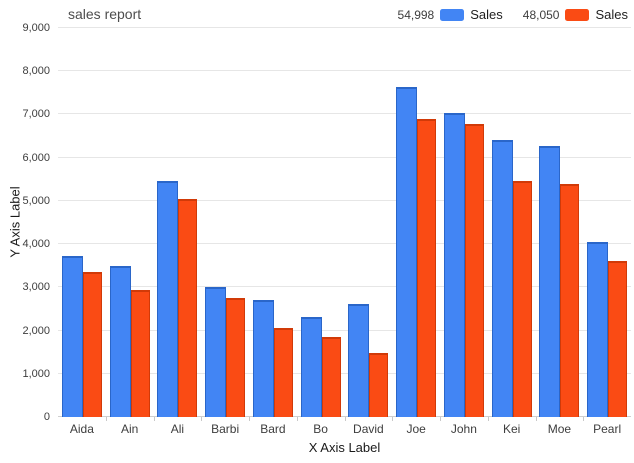  What do you see at coordinates (82, 222) in the screenshot?
I see `bar-group-aida` at bounding box center [82, 222].